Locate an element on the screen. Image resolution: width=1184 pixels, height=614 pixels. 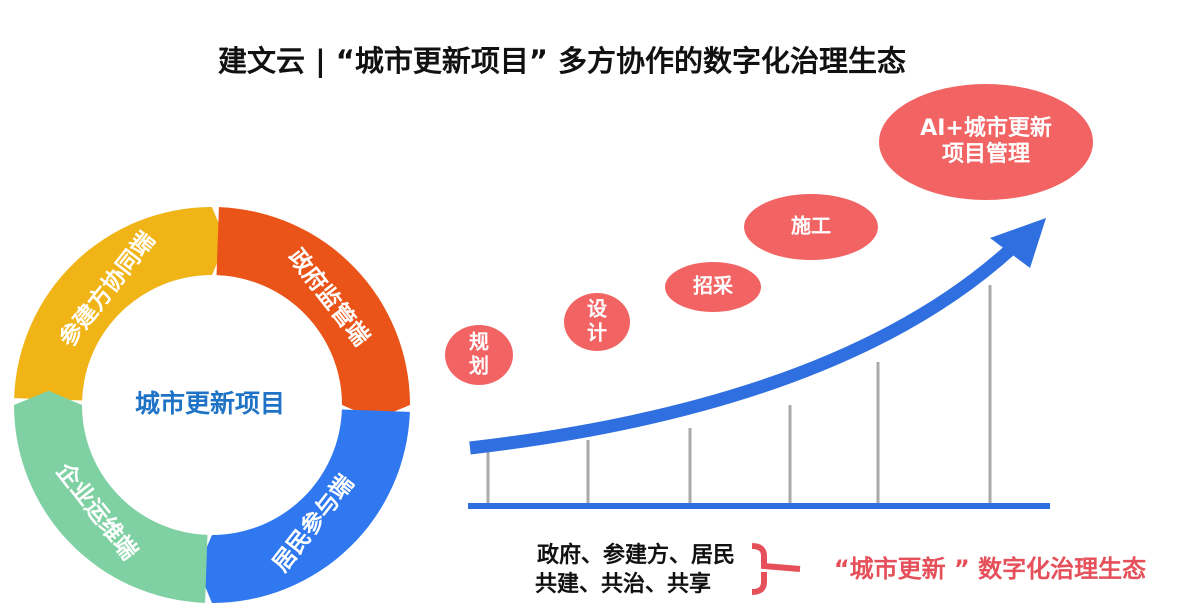
stage-label: AI+城市更新 is located at coordinates (986, 128).